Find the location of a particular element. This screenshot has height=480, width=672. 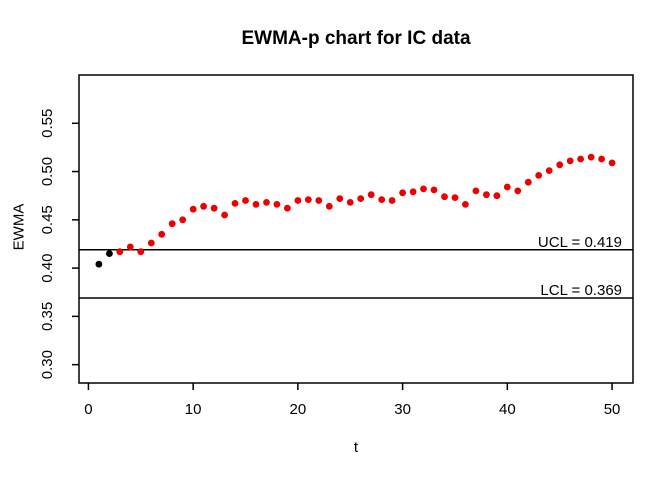

y-tick-label: 0.55 is located at coordinates (47, 123).